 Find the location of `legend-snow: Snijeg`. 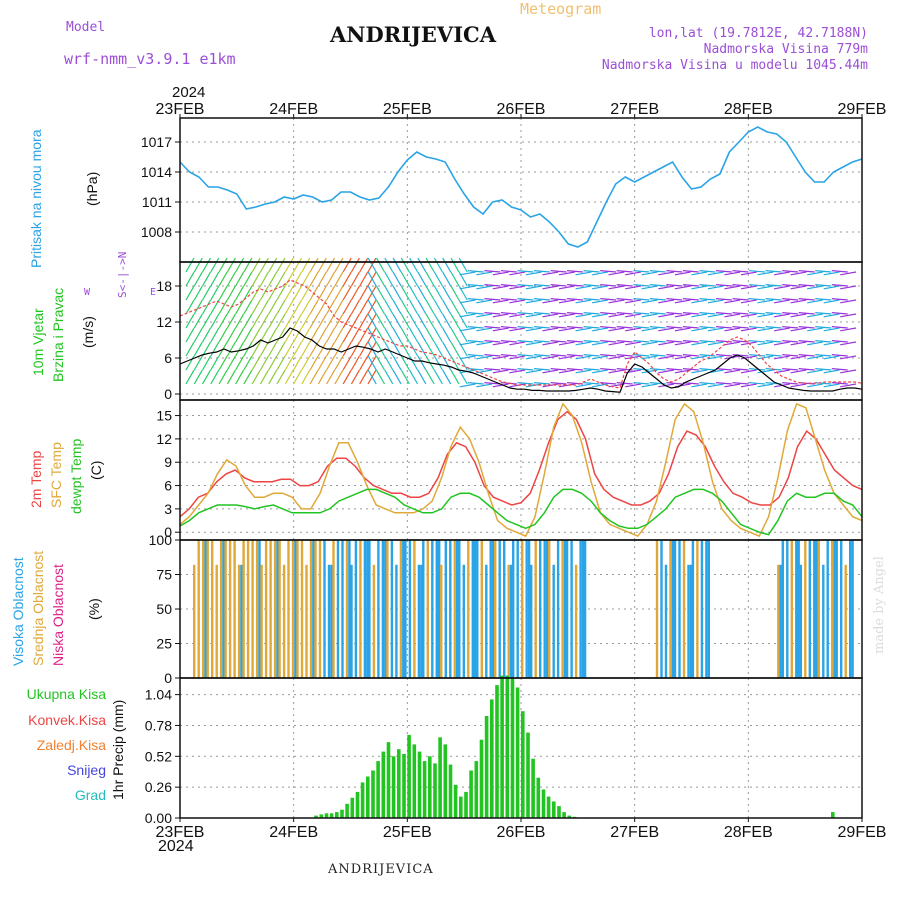

legend-snow: Snijeg is located at coordinates (86, 770).